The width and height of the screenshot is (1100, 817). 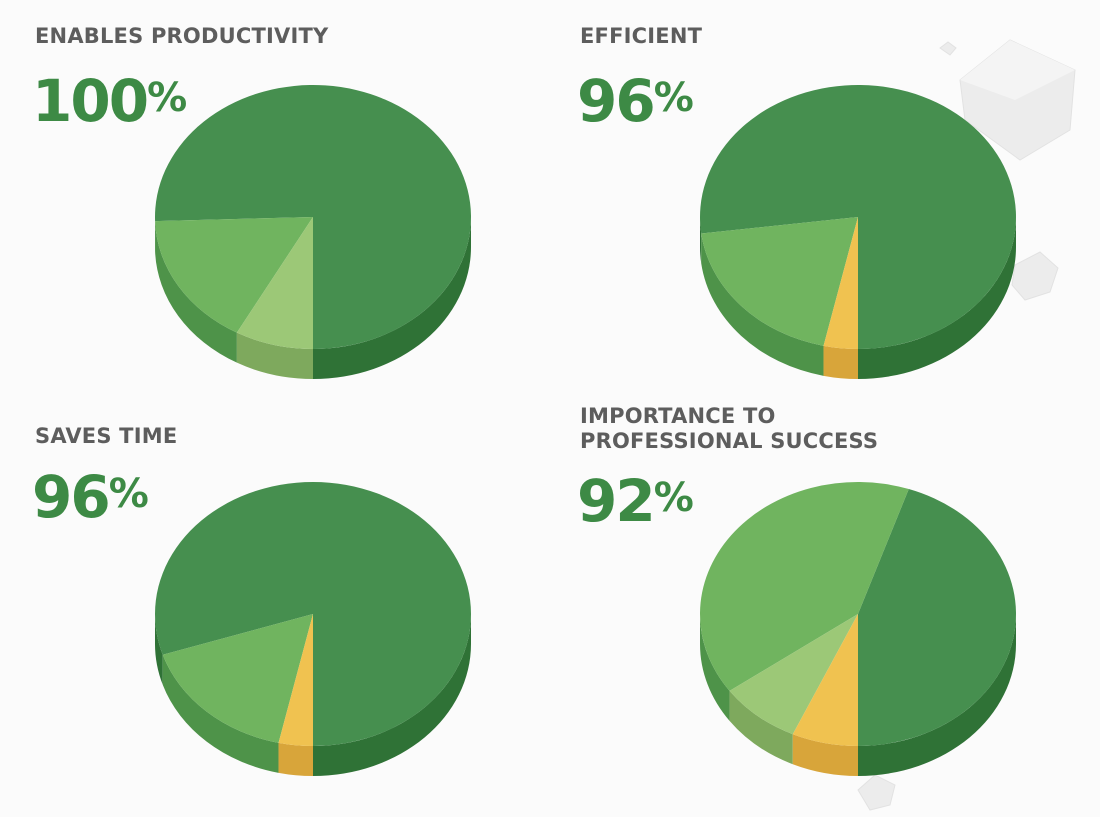 What do you see at coordinates (106, 436) in the screenshot?
I see `chart-title: SAVES TIME` at bounding box center [106, 436].